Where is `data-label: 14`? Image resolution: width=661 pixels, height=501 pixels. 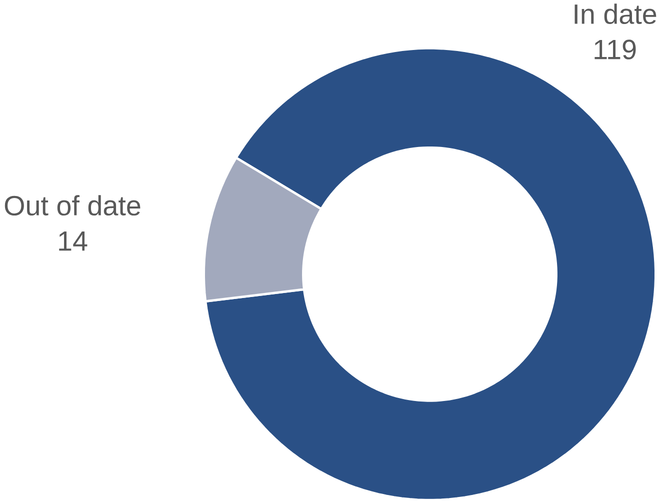
data-label: 14 is located at coordinates (73, 241).